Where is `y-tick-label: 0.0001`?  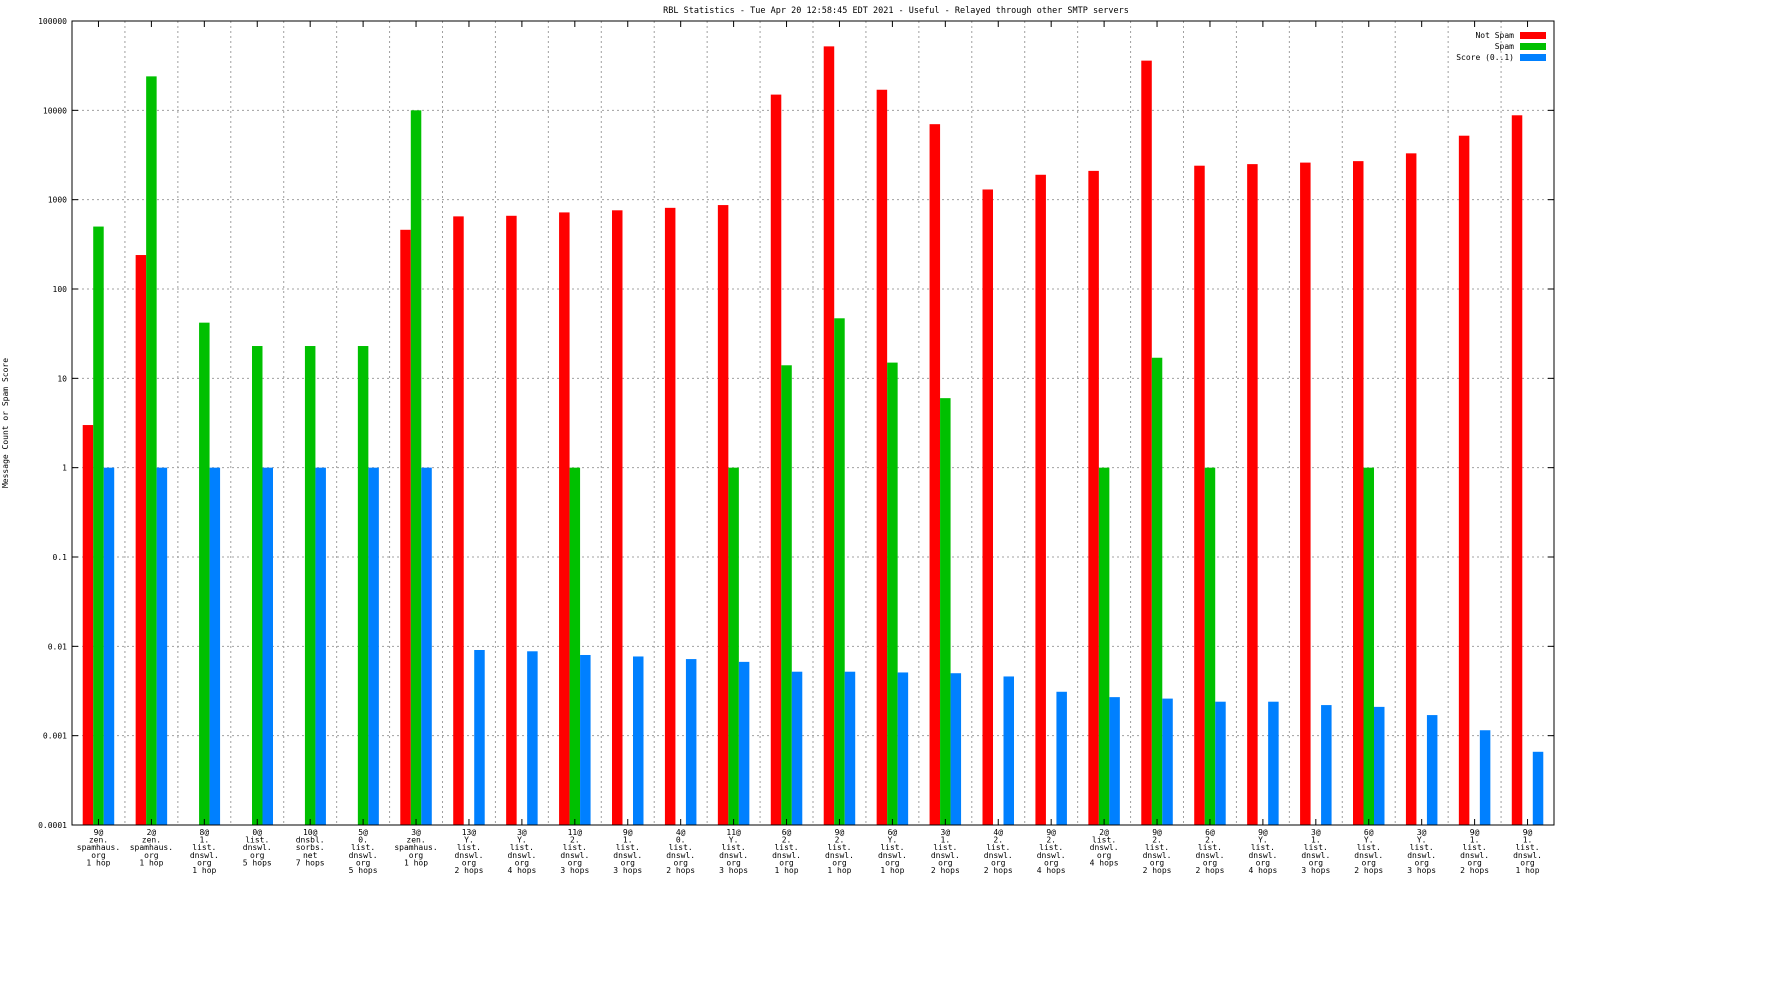
y-tick-label: 0.0001 is located at coordinates (52, 825).